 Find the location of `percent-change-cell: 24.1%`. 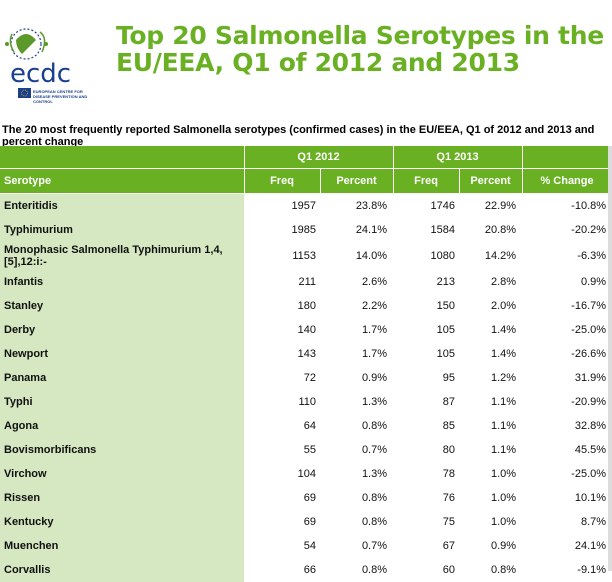

percent-change-cell: 24.1% is located at coordinates (567, 546).